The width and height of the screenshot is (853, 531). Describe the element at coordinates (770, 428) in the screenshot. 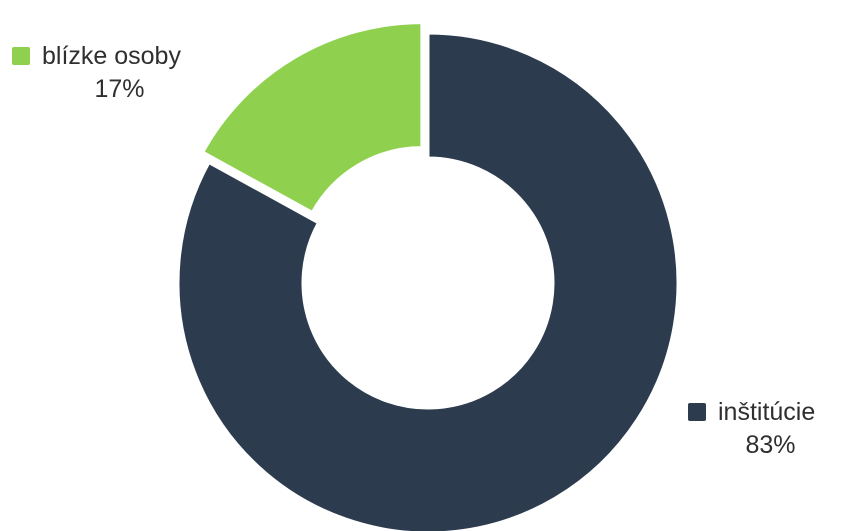

I see `legend-institucie: inštitúcie 83%` at that location.